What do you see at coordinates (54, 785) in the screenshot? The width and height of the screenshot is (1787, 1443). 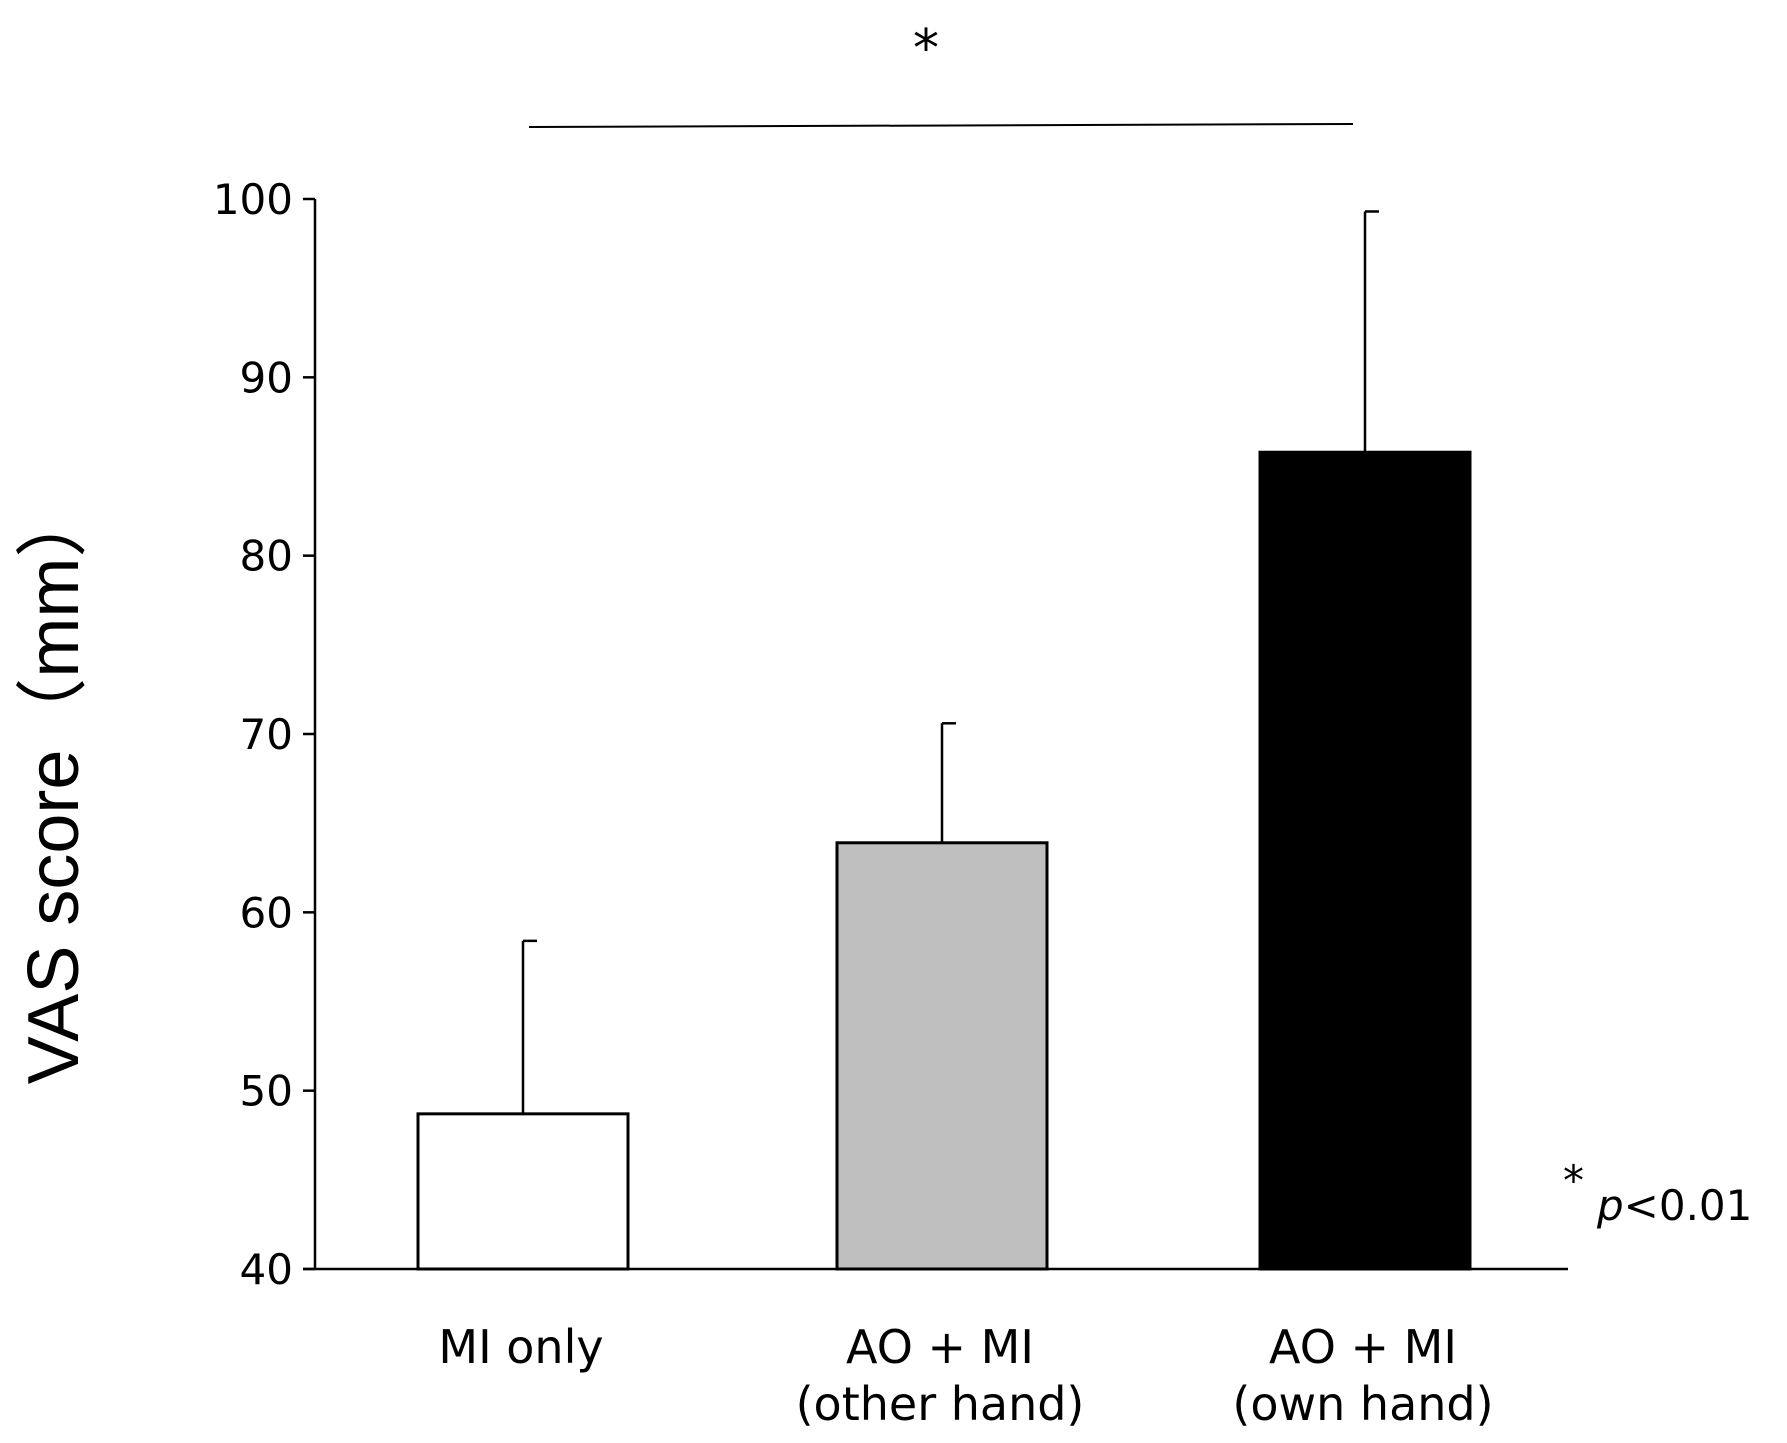 I see `y-axis-label: VAS score（mm）` at bounding box center [54, 785].